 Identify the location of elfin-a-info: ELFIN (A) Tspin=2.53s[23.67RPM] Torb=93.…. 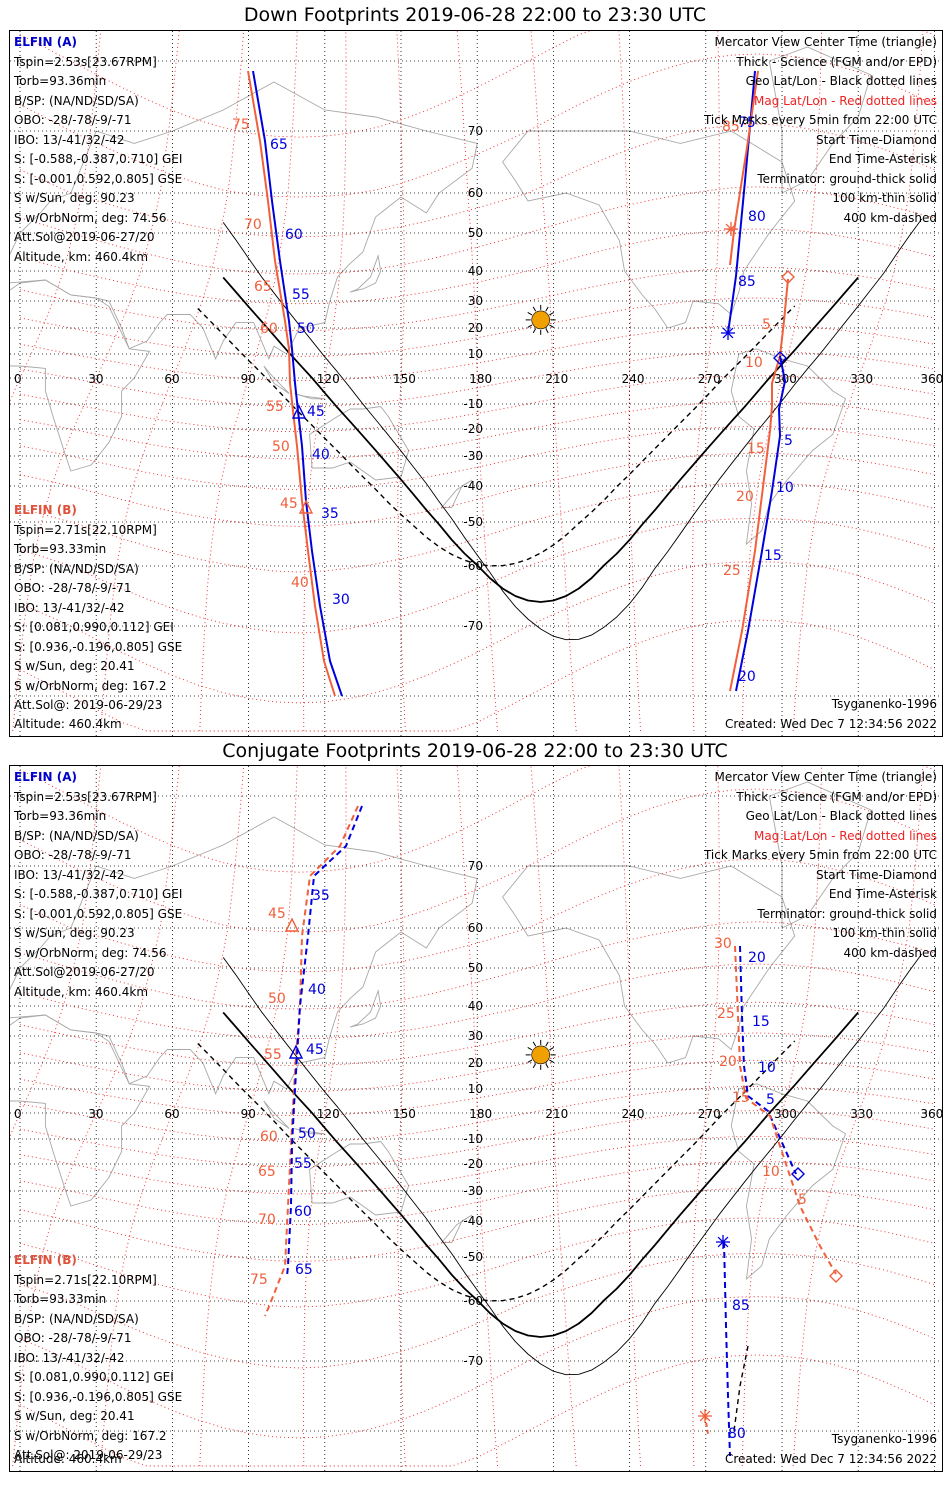
(98, 150).